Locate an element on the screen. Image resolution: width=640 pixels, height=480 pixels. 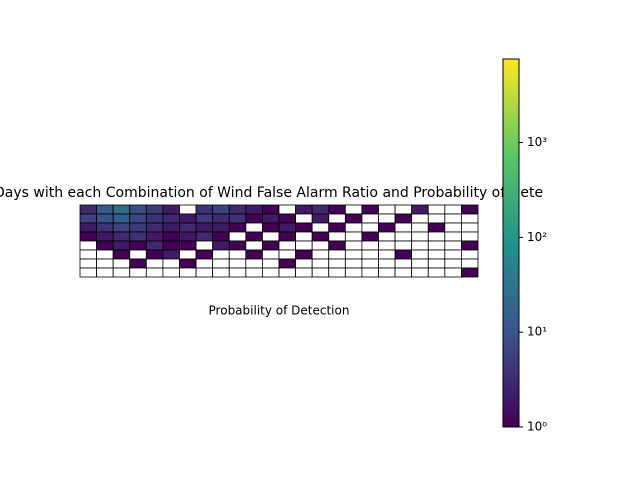
colorbar-tick-label: 10¹ is located at coordinates (537, 332).